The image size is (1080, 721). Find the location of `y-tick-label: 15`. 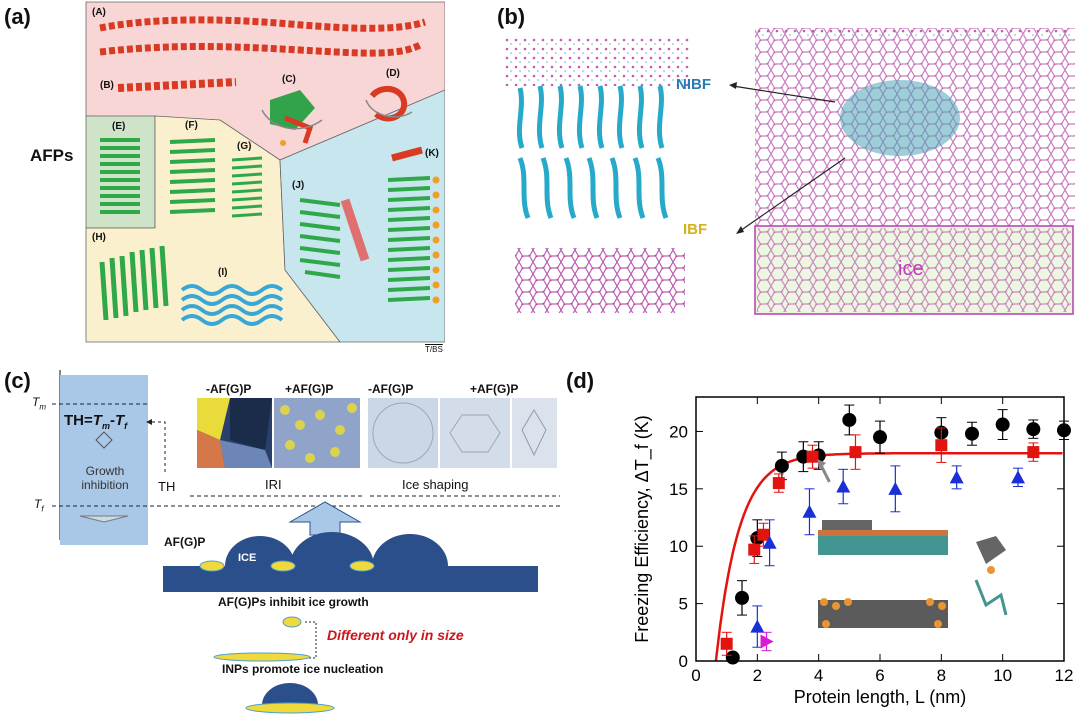

y-tick-label: 15 is located at coordinates (678, 489).